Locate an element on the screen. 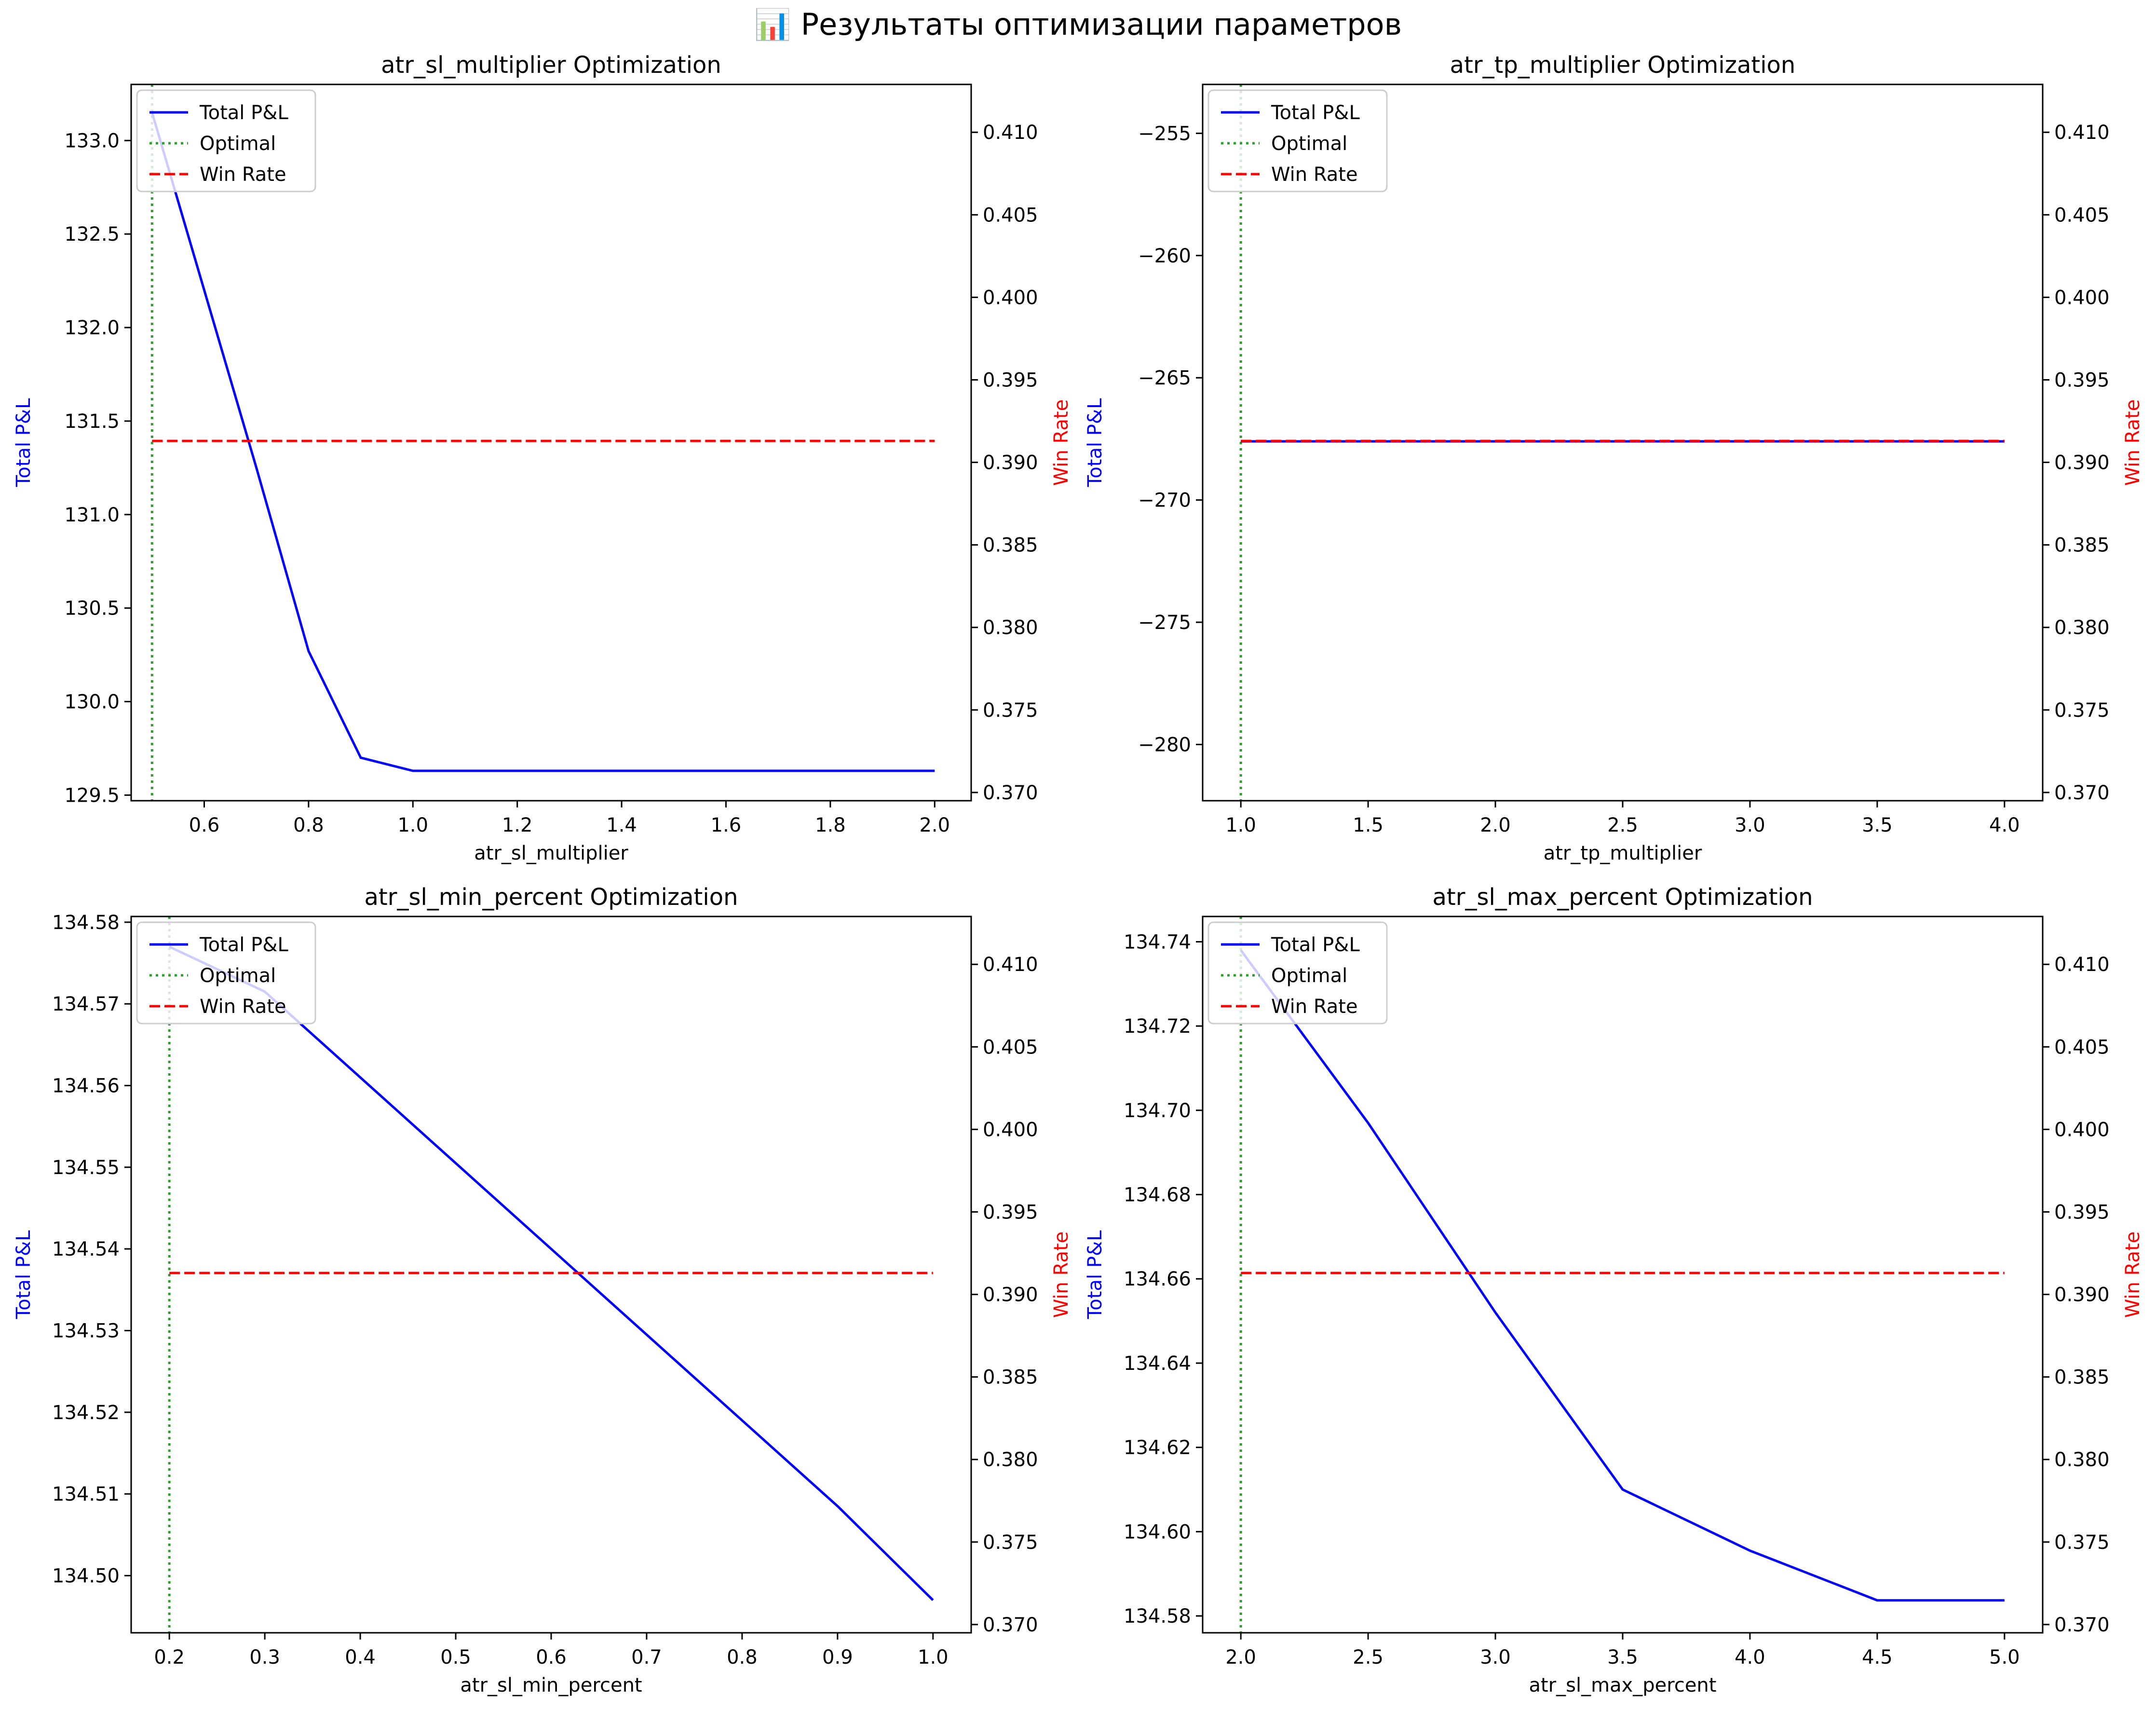  y-tick-label: 131.0 is located at coordinates (92, 515).